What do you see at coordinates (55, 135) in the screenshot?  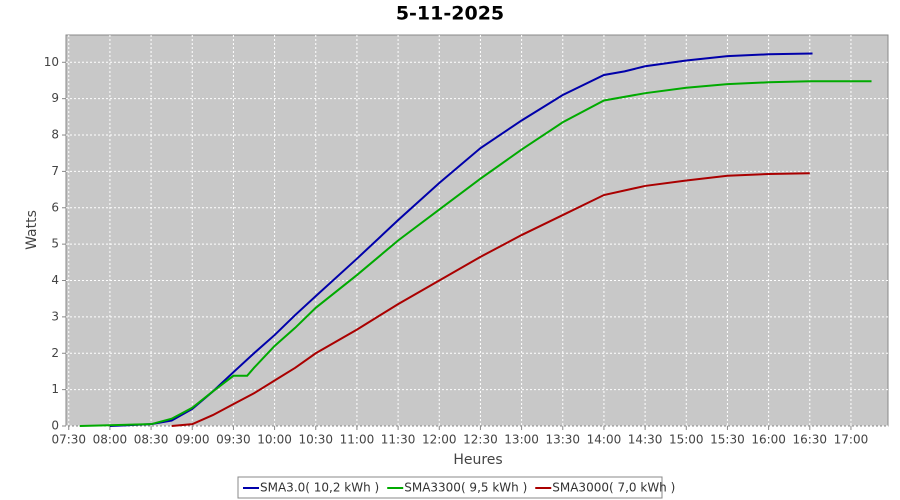 I see `y-tick-label: 8` at bounding box center [55, 135].